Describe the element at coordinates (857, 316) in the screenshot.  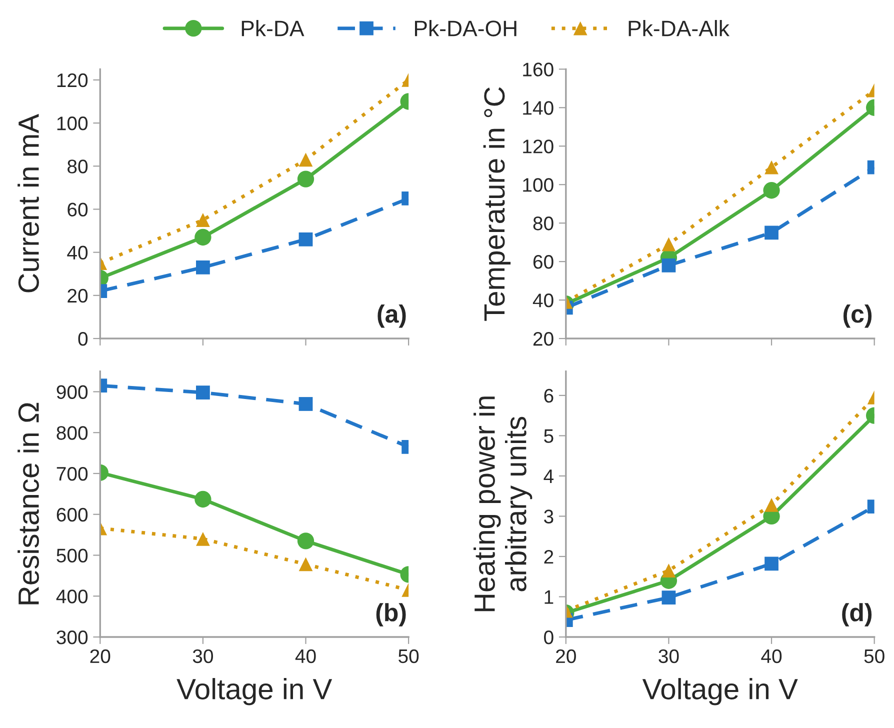
I see `annotation: (c)` at that location.